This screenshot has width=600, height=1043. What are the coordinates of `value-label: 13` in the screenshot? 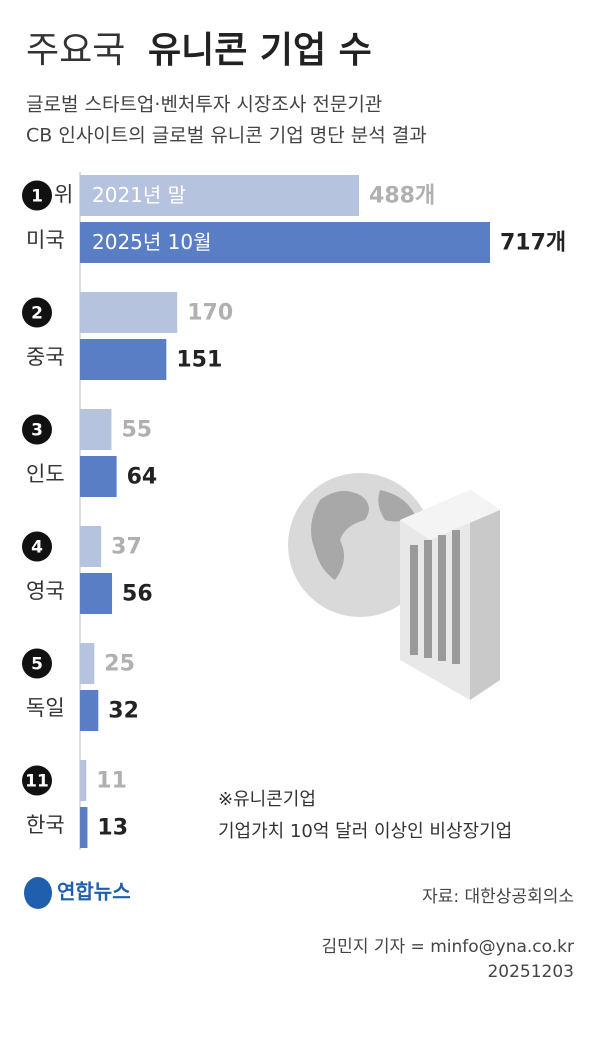 It's located at (112, 828).